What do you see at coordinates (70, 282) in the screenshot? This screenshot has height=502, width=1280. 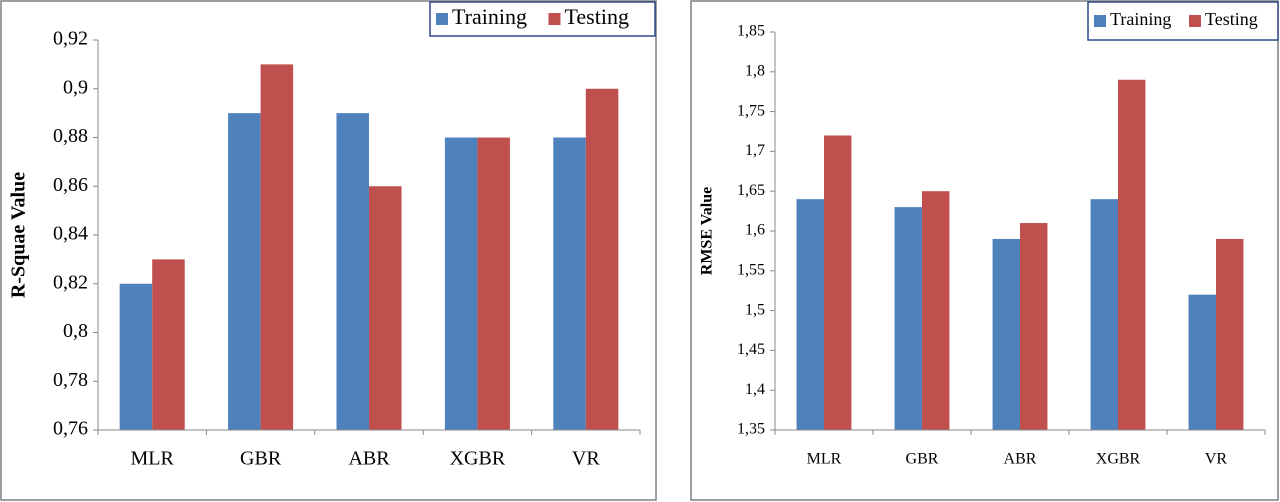 I see `y-tick-label: 0,82` at bounding box center [70, 282].